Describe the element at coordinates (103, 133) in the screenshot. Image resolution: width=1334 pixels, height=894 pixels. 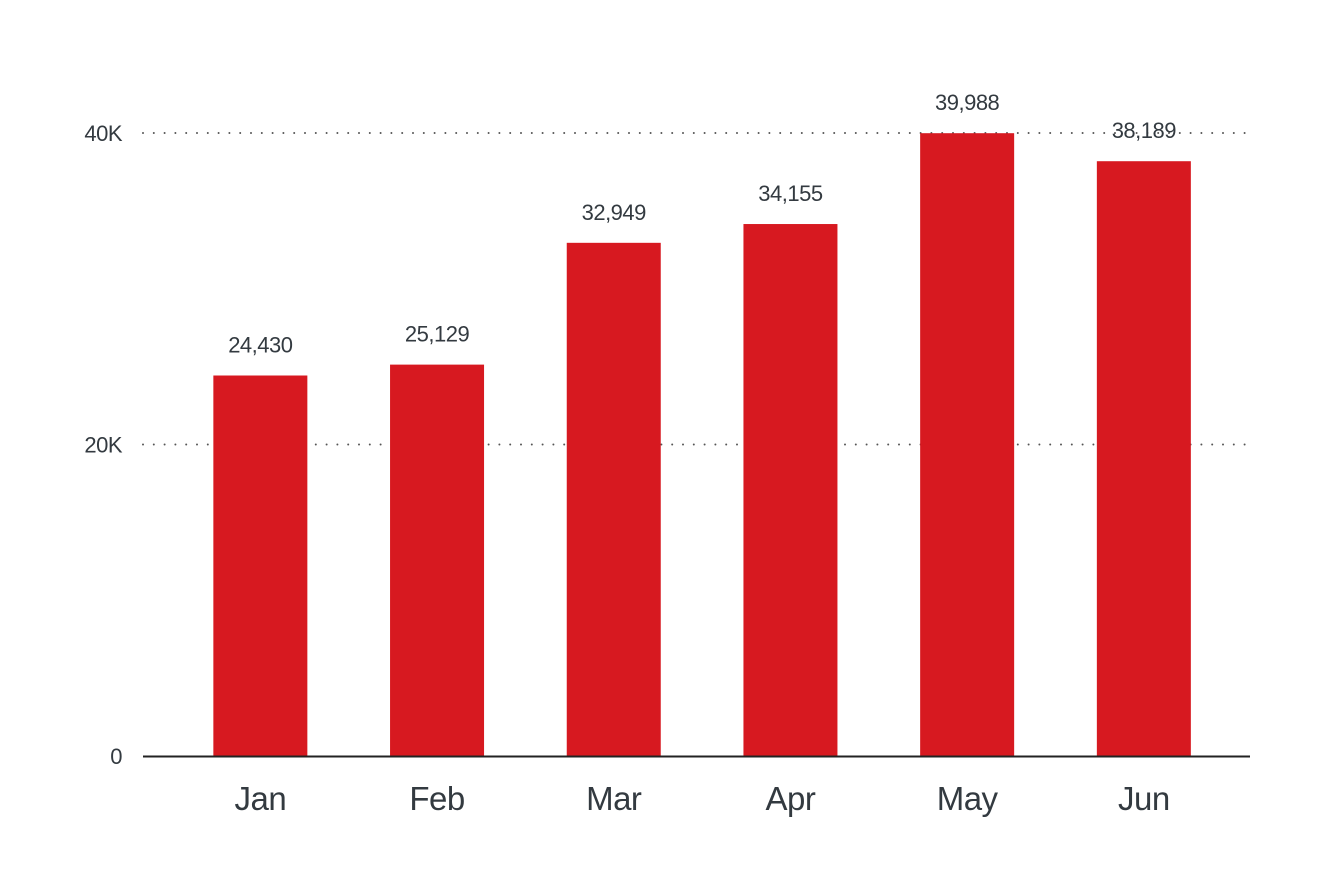
I see `y-tick-label: 40K` at that location.